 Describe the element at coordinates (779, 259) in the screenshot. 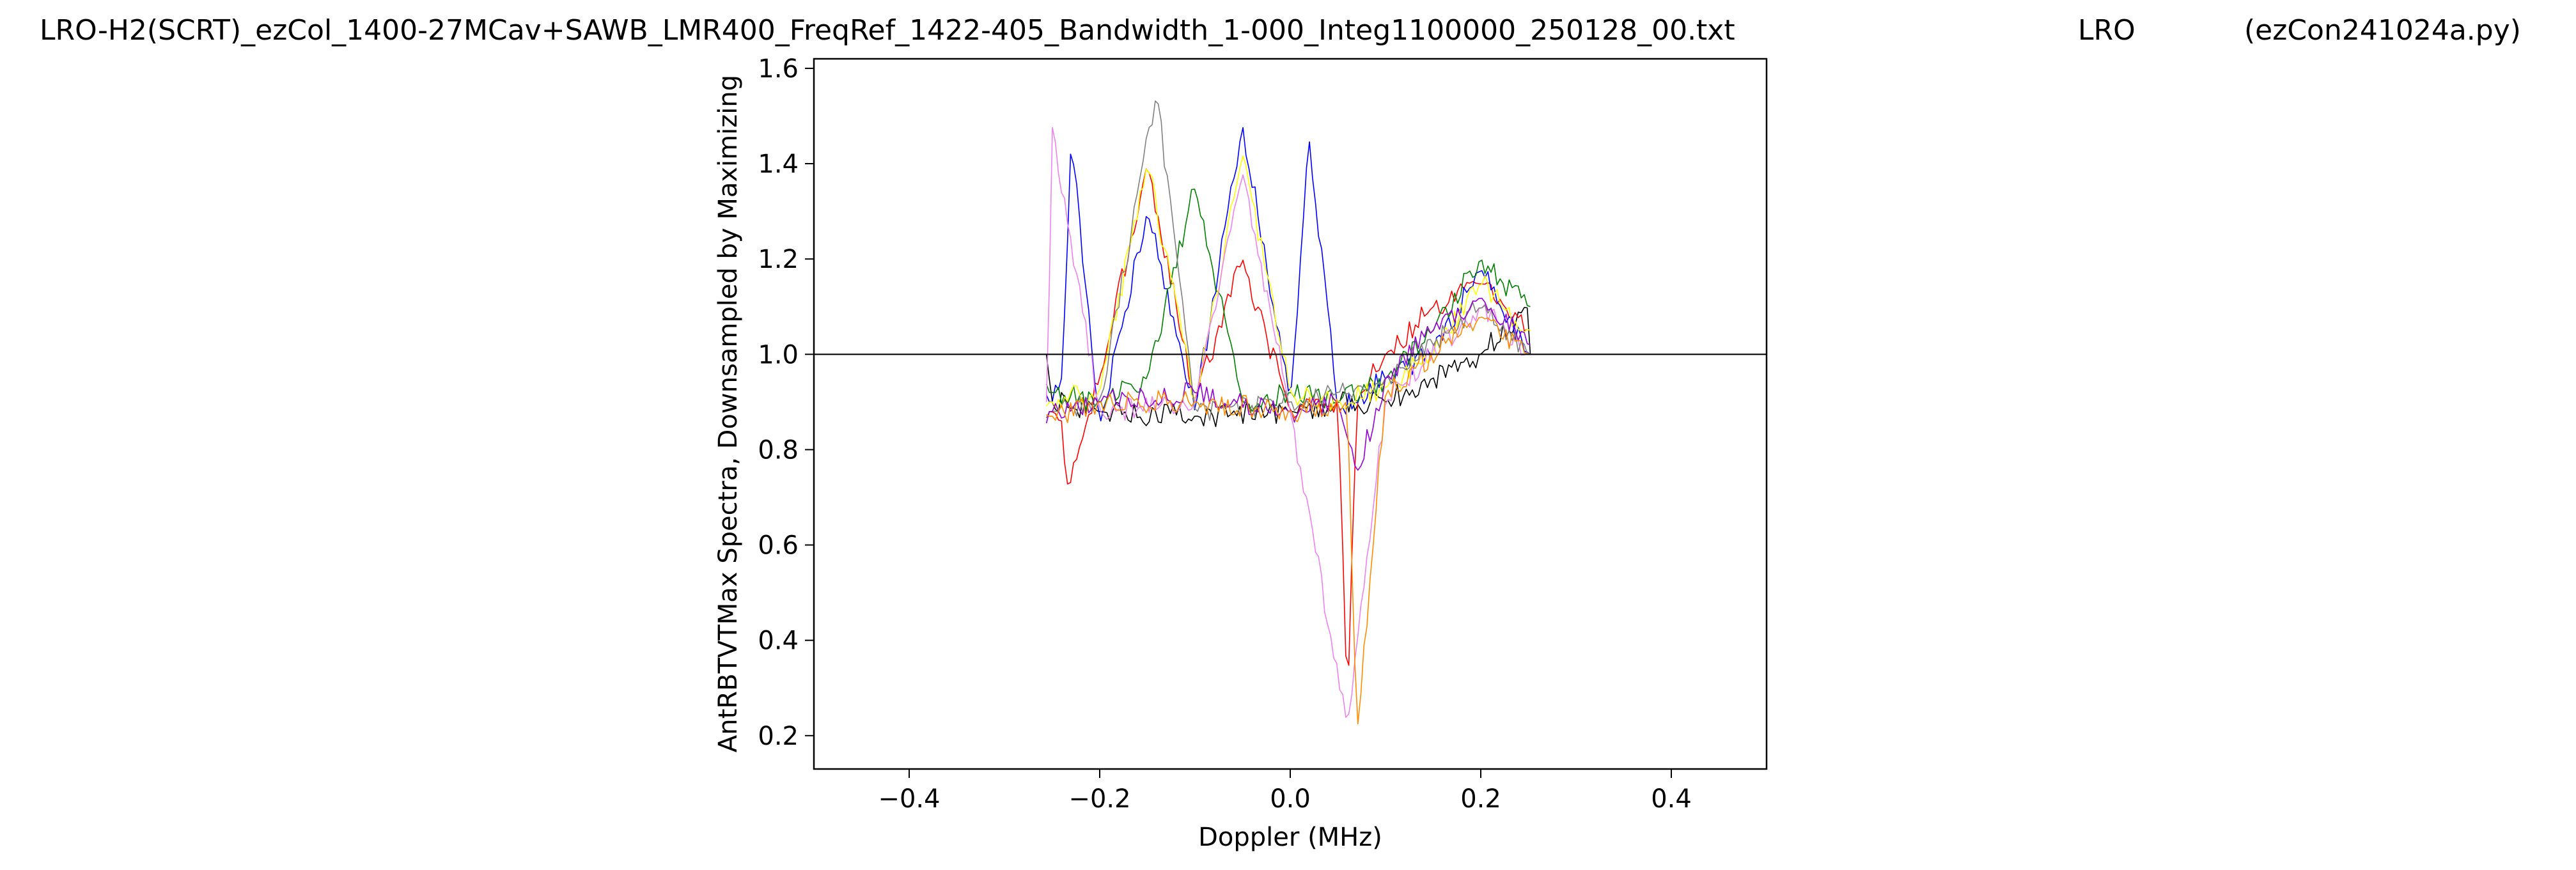

I see `y-tick-label: 1.2` at that location.